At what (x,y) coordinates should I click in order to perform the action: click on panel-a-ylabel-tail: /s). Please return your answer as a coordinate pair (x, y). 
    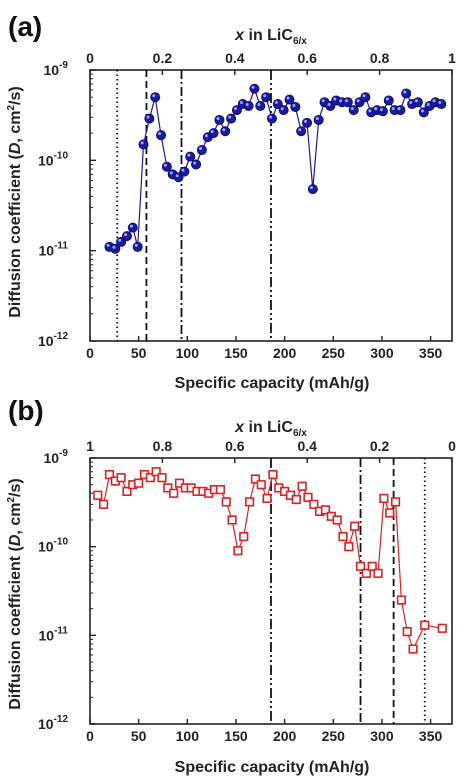
    Looking at the image, I should click on (15, 95).